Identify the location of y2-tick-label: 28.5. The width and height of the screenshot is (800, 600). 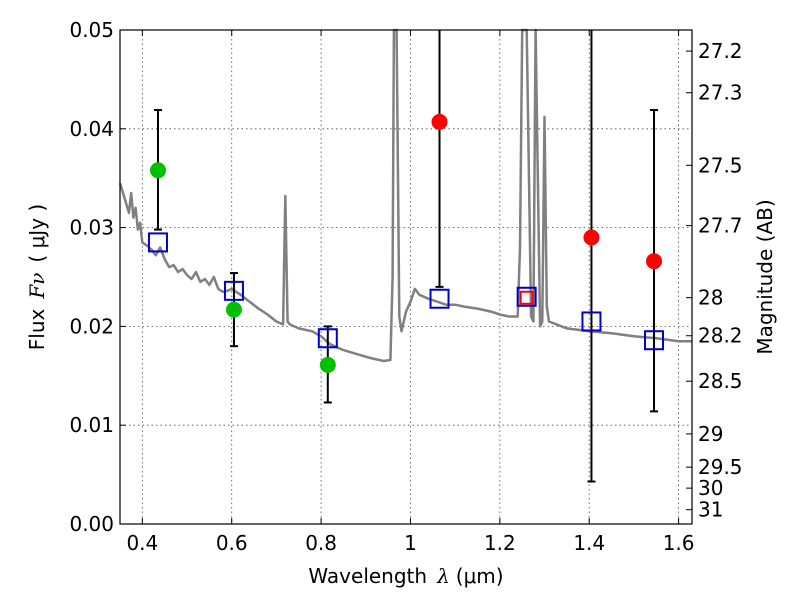
(720, 381).